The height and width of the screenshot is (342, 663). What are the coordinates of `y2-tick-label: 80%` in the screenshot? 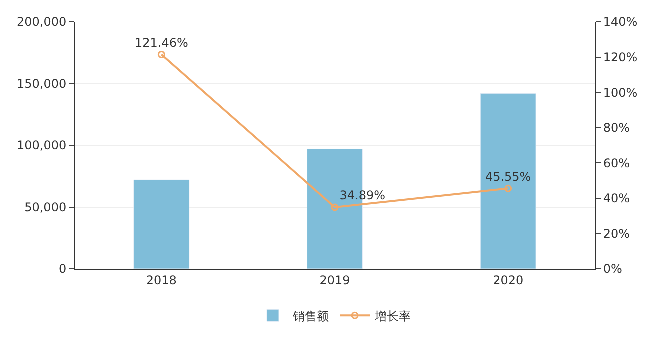 It's located at (616, 128).